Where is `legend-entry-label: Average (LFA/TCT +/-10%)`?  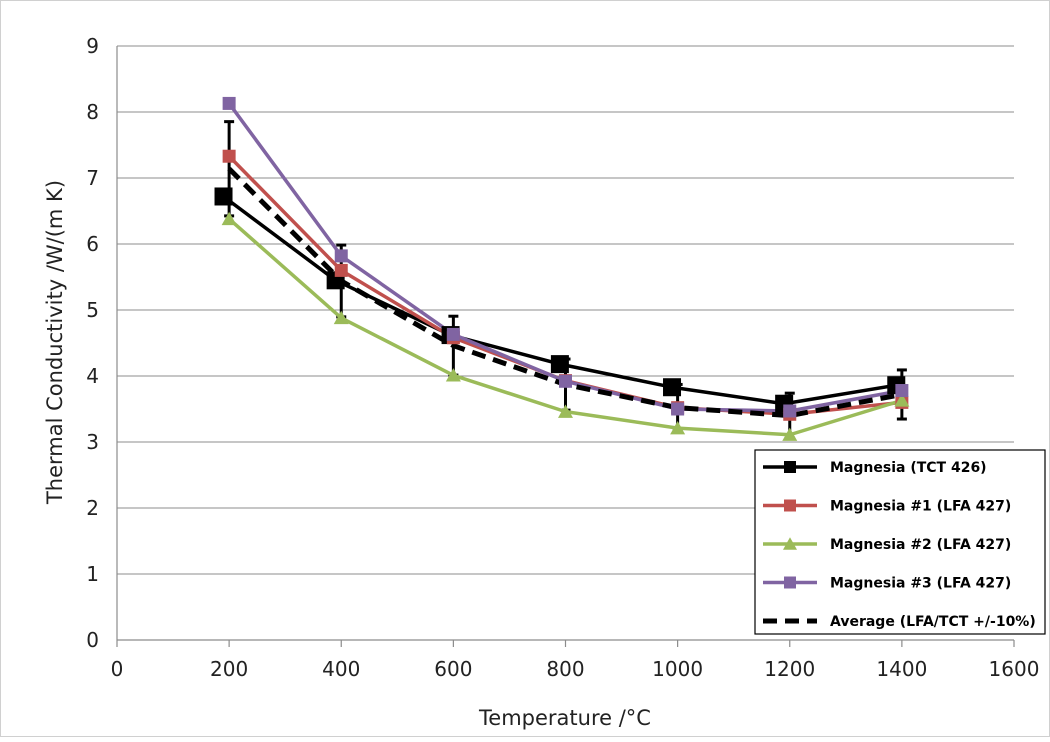
legend-entry-label: Average (LFA/TCT +/-10%) is located at coordinates (933, 622).